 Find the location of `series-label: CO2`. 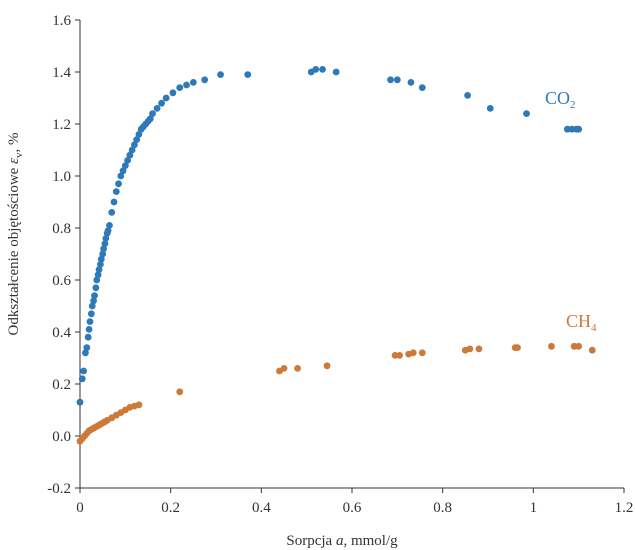

series-label: CO2 is located at coordinates (560, 99).